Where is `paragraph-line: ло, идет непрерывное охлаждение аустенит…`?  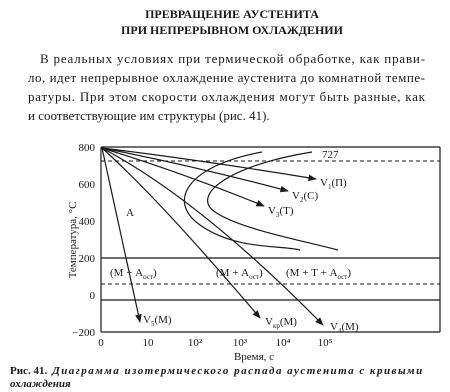 paragraph-line: ло, идет непрерывное охлаждение аустенит… is located at coordinates (226, 77).